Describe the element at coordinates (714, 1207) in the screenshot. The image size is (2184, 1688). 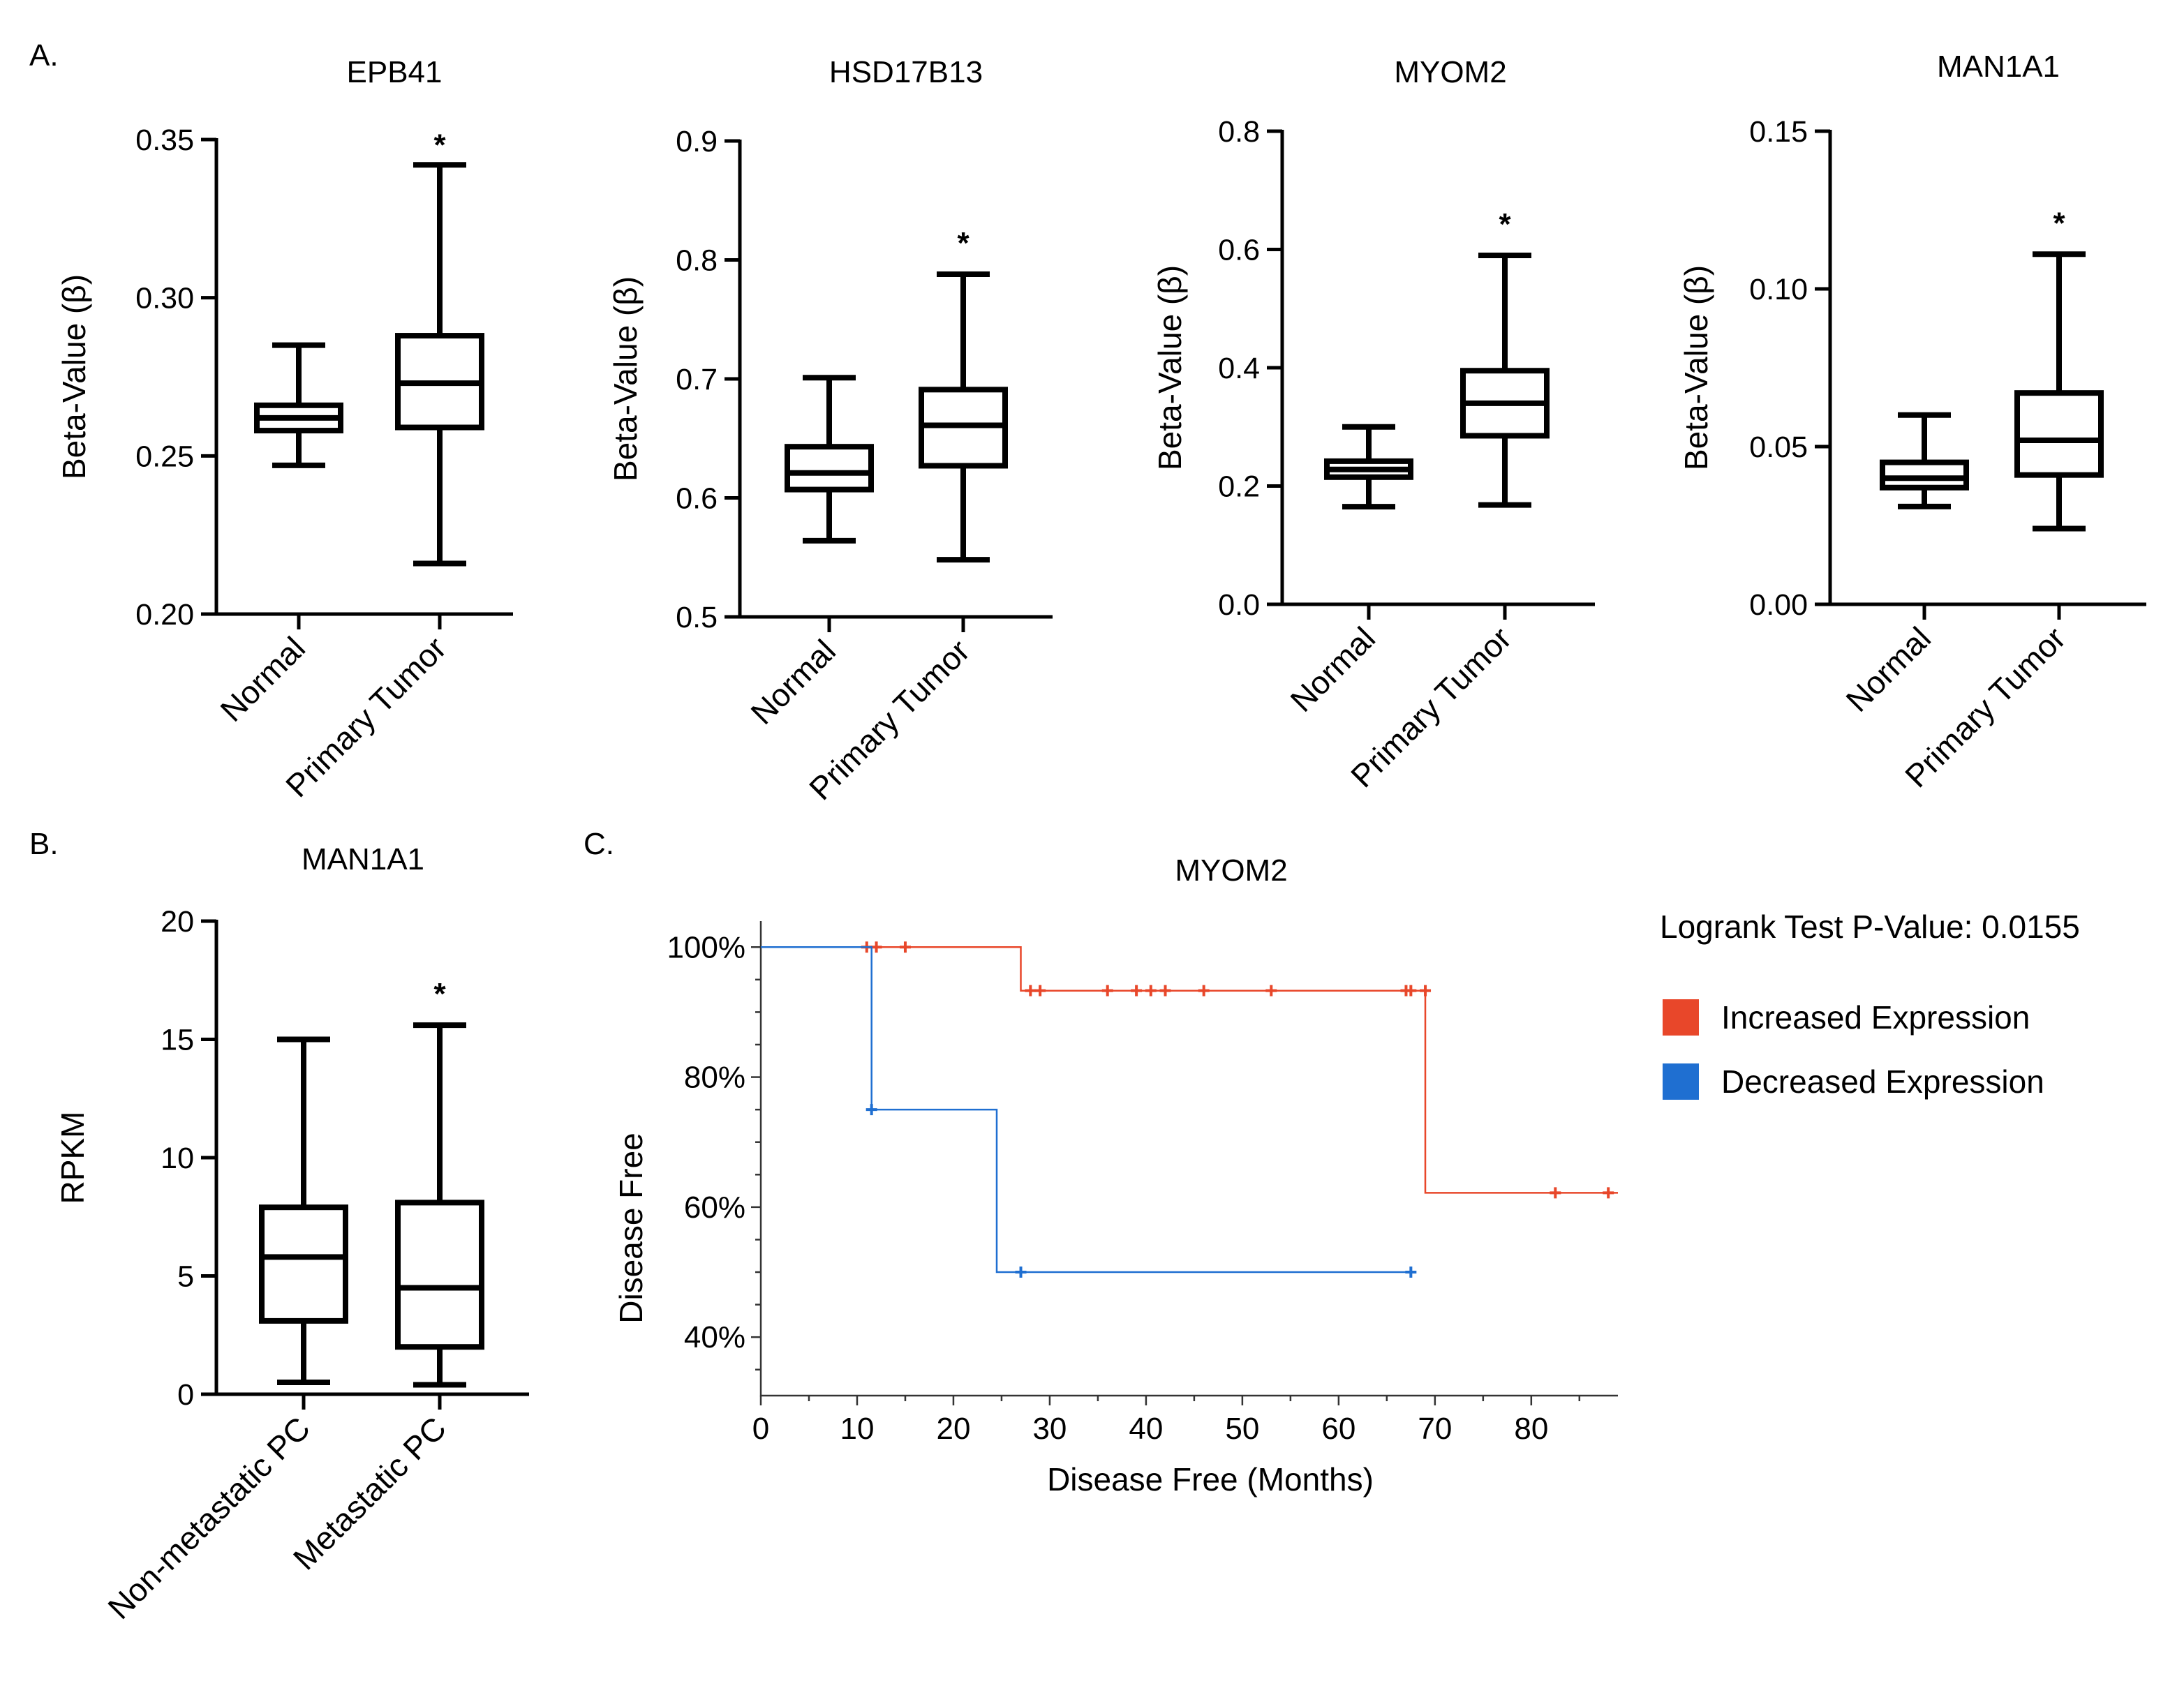
I see `km-y-tick-label: 60%` at that location.